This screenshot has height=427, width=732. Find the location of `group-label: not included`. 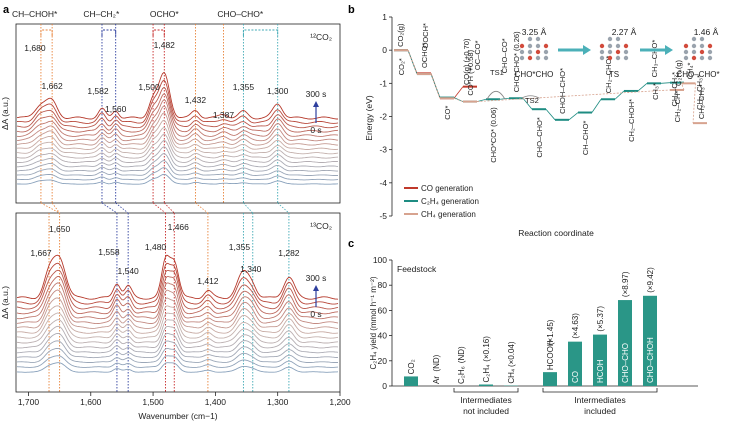

group-label: not included is located at coordinates (486, 411).